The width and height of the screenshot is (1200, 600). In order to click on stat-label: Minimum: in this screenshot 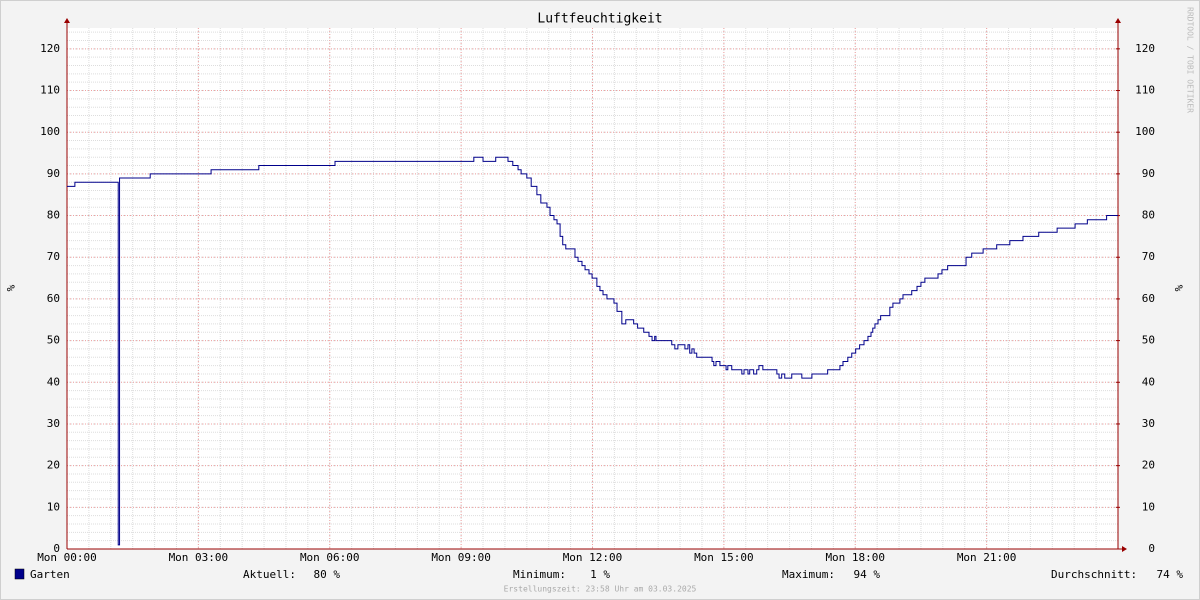, I will do `click(539, 574)`.